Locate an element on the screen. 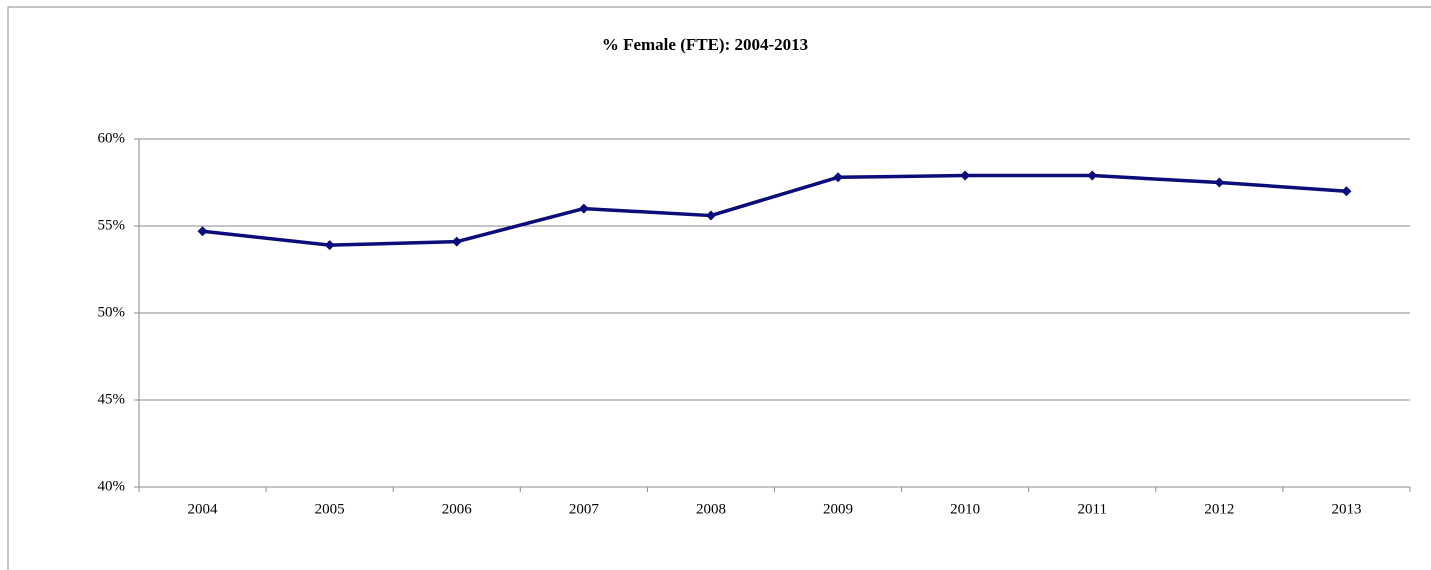 The height and width of the screenshot is (570, 1431). x-tick-label: 2012 is located at coordinates (1219, 509).